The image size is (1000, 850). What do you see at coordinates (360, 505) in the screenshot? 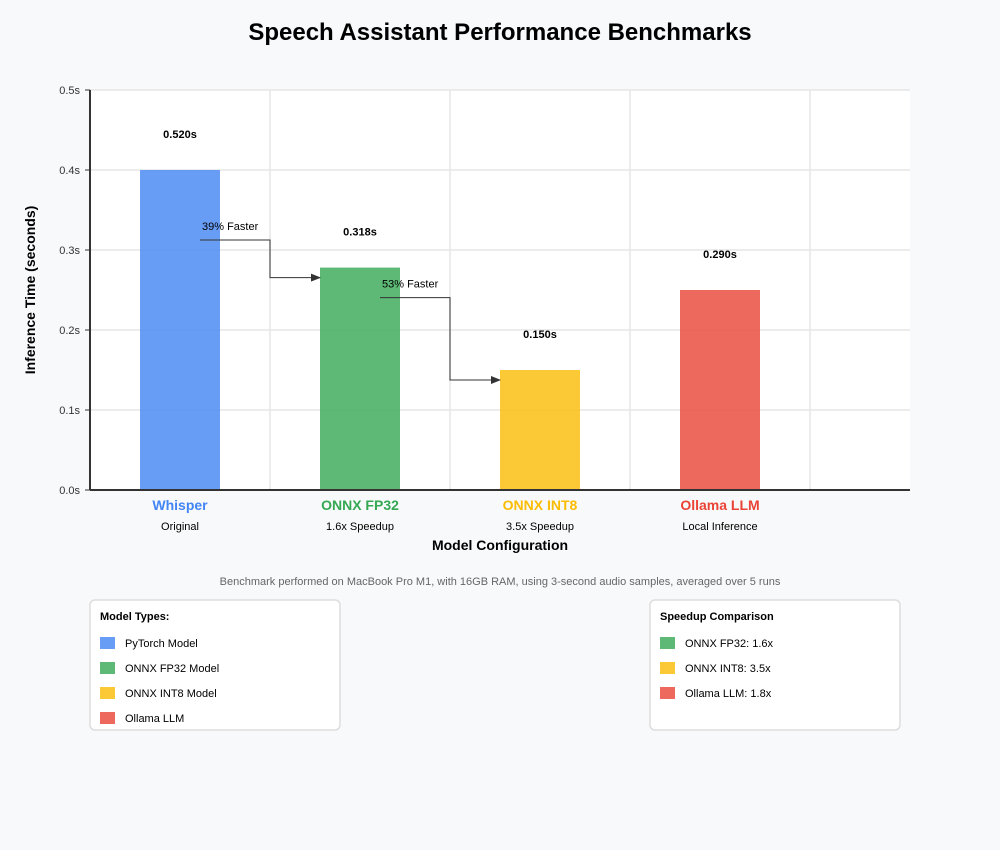
I see `category-label: ONNX FP32` at bounding box center [360, 505].